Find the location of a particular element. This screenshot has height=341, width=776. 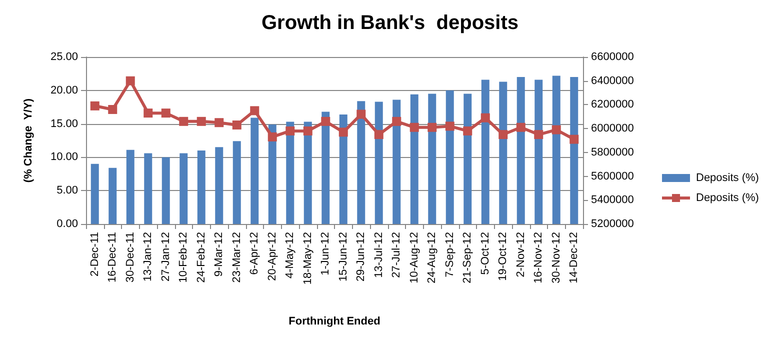

x-tick-label: 1-Jun-12 is located at coordinates (326, 254).